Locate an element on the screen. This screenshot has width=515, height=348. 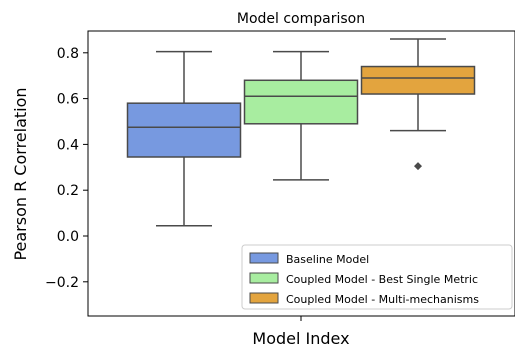
legend-label: Baseline Model is located at coordinates (327, 259).